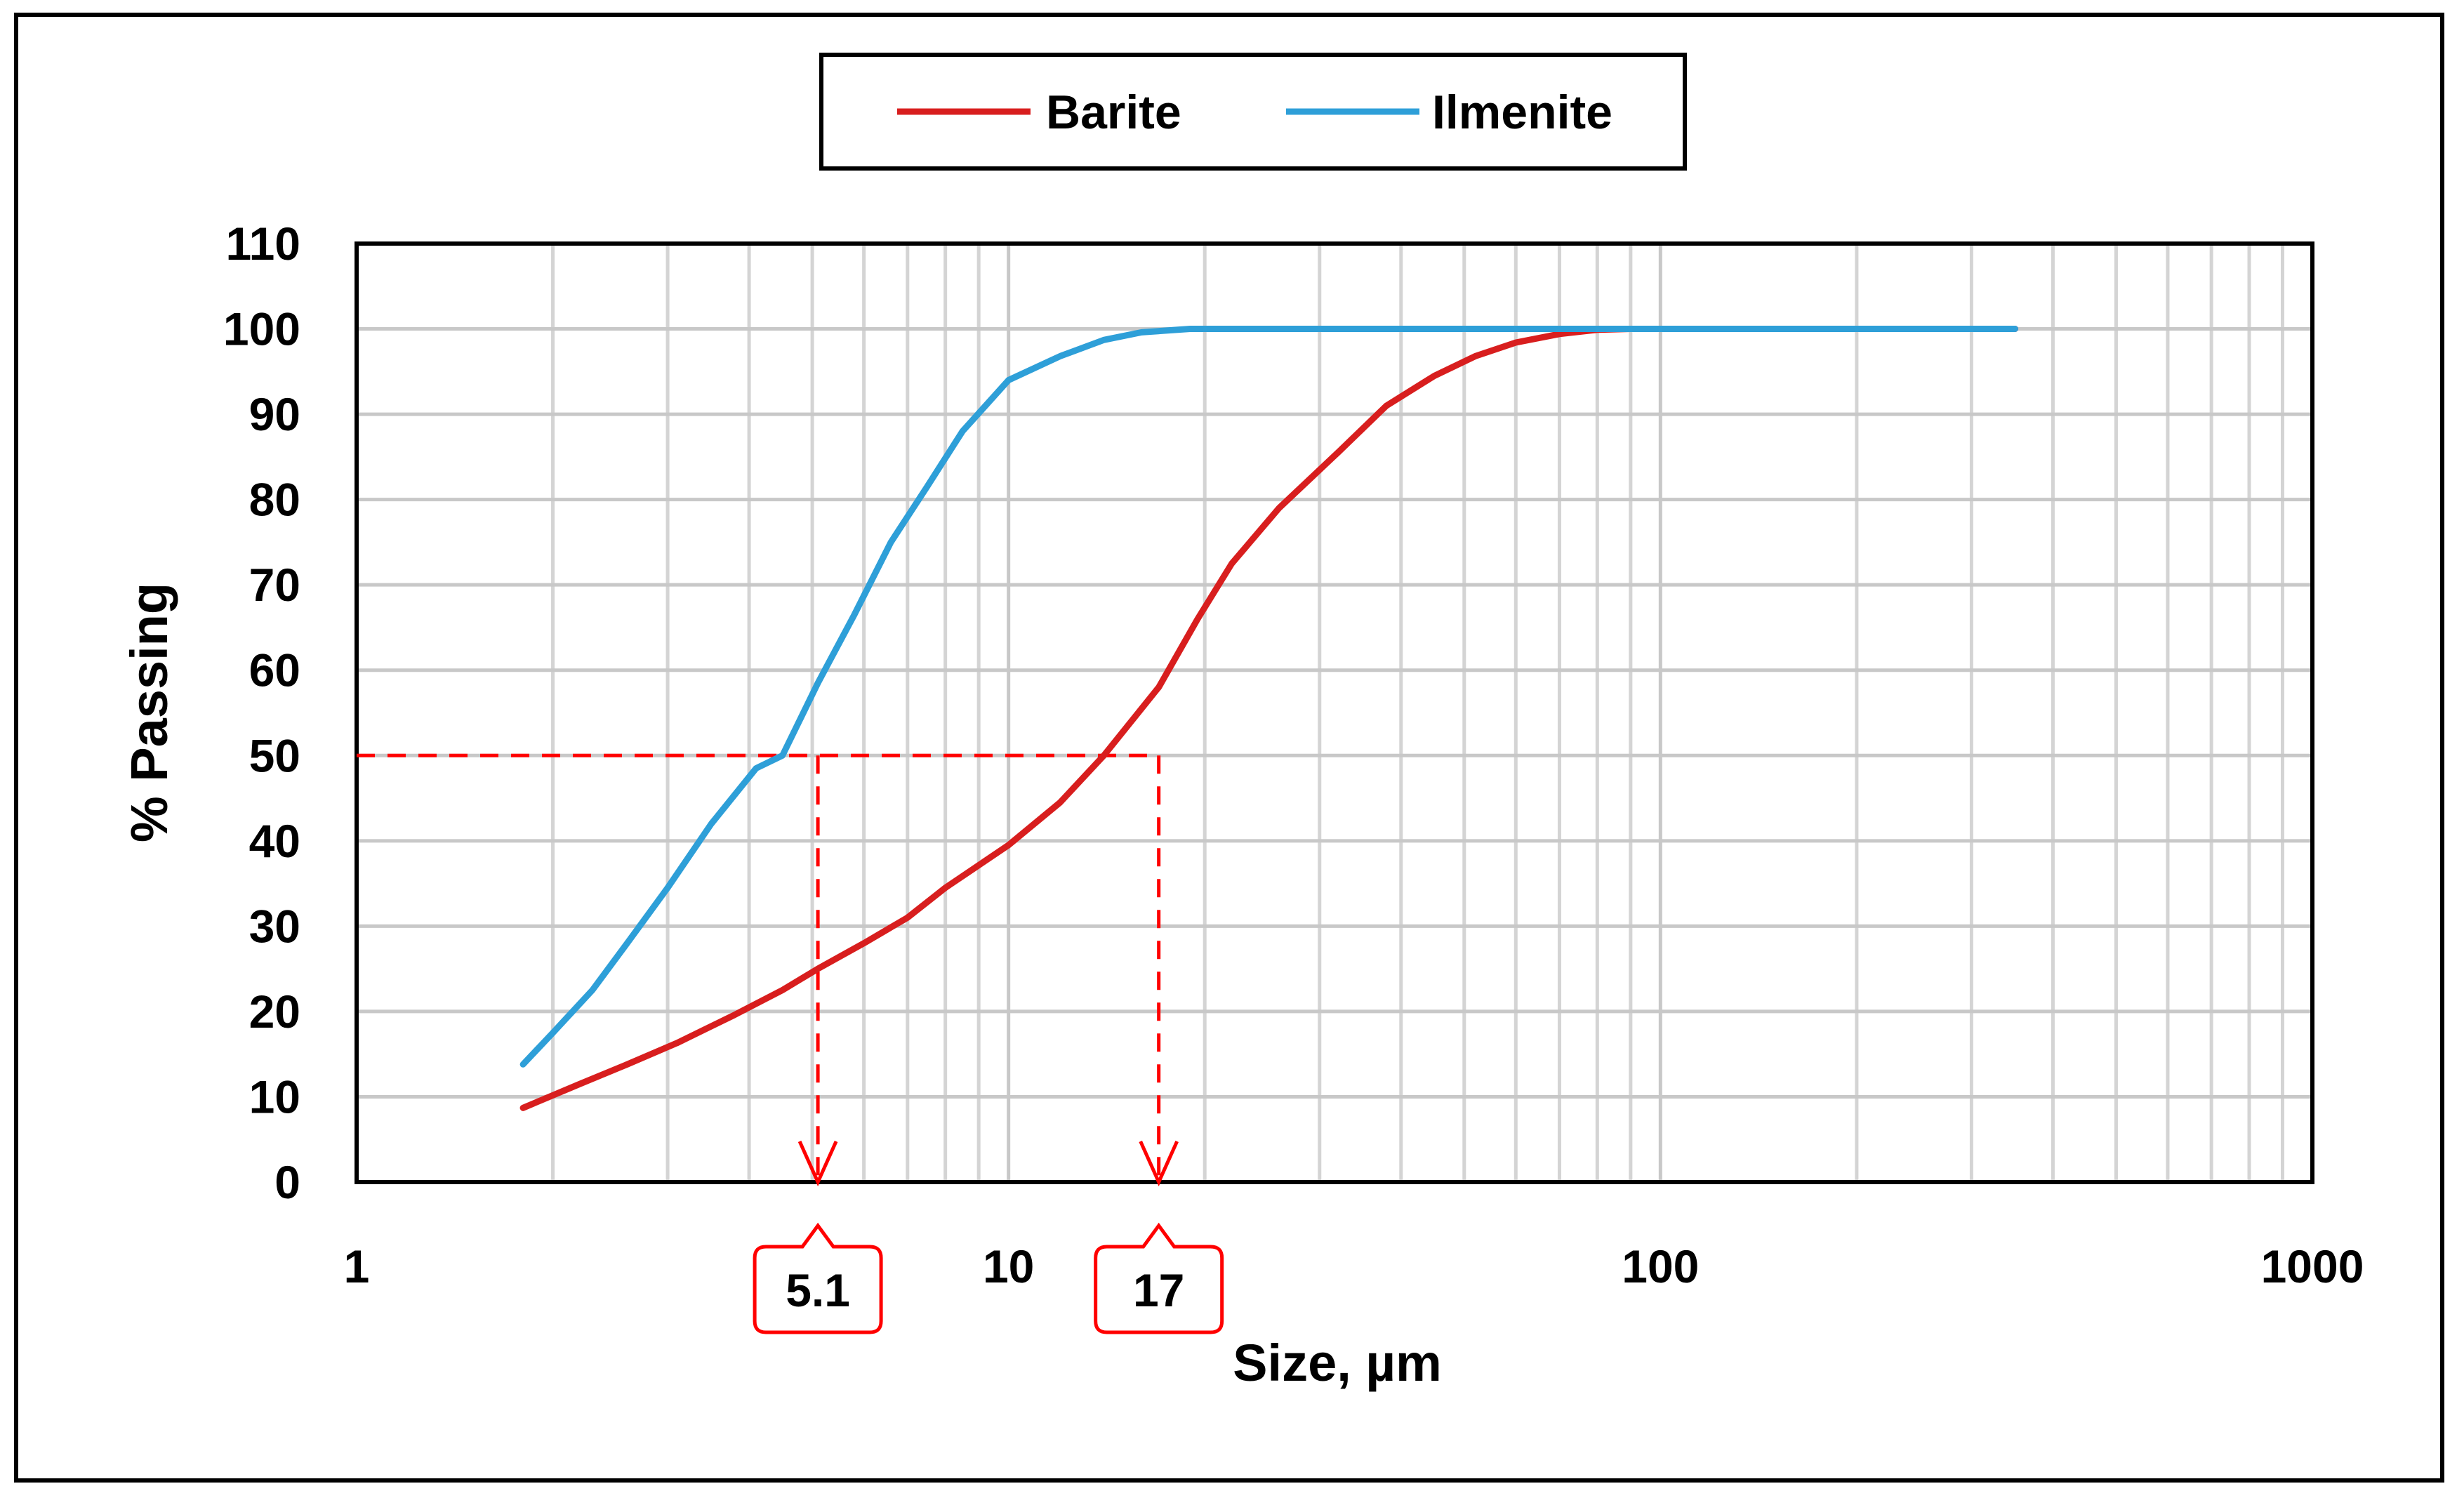  What do you see at coordinates (1338, 1363) in the screenshot?
I see `x-axis-title: Size, µm` at bounding box center [1338, 1363].